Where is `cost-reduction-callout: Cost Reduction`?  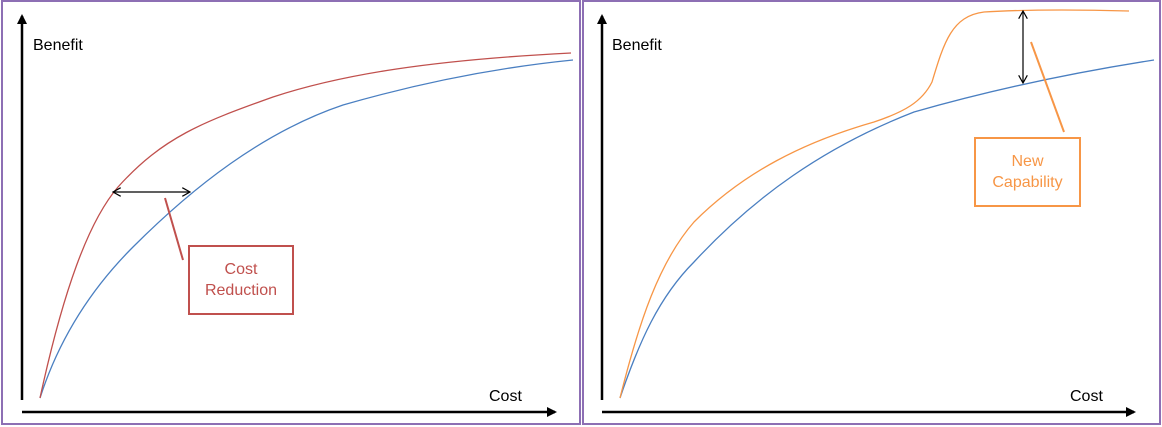 cost-reduction-callout: Cost Reduction is located at coordinates (241, 280).